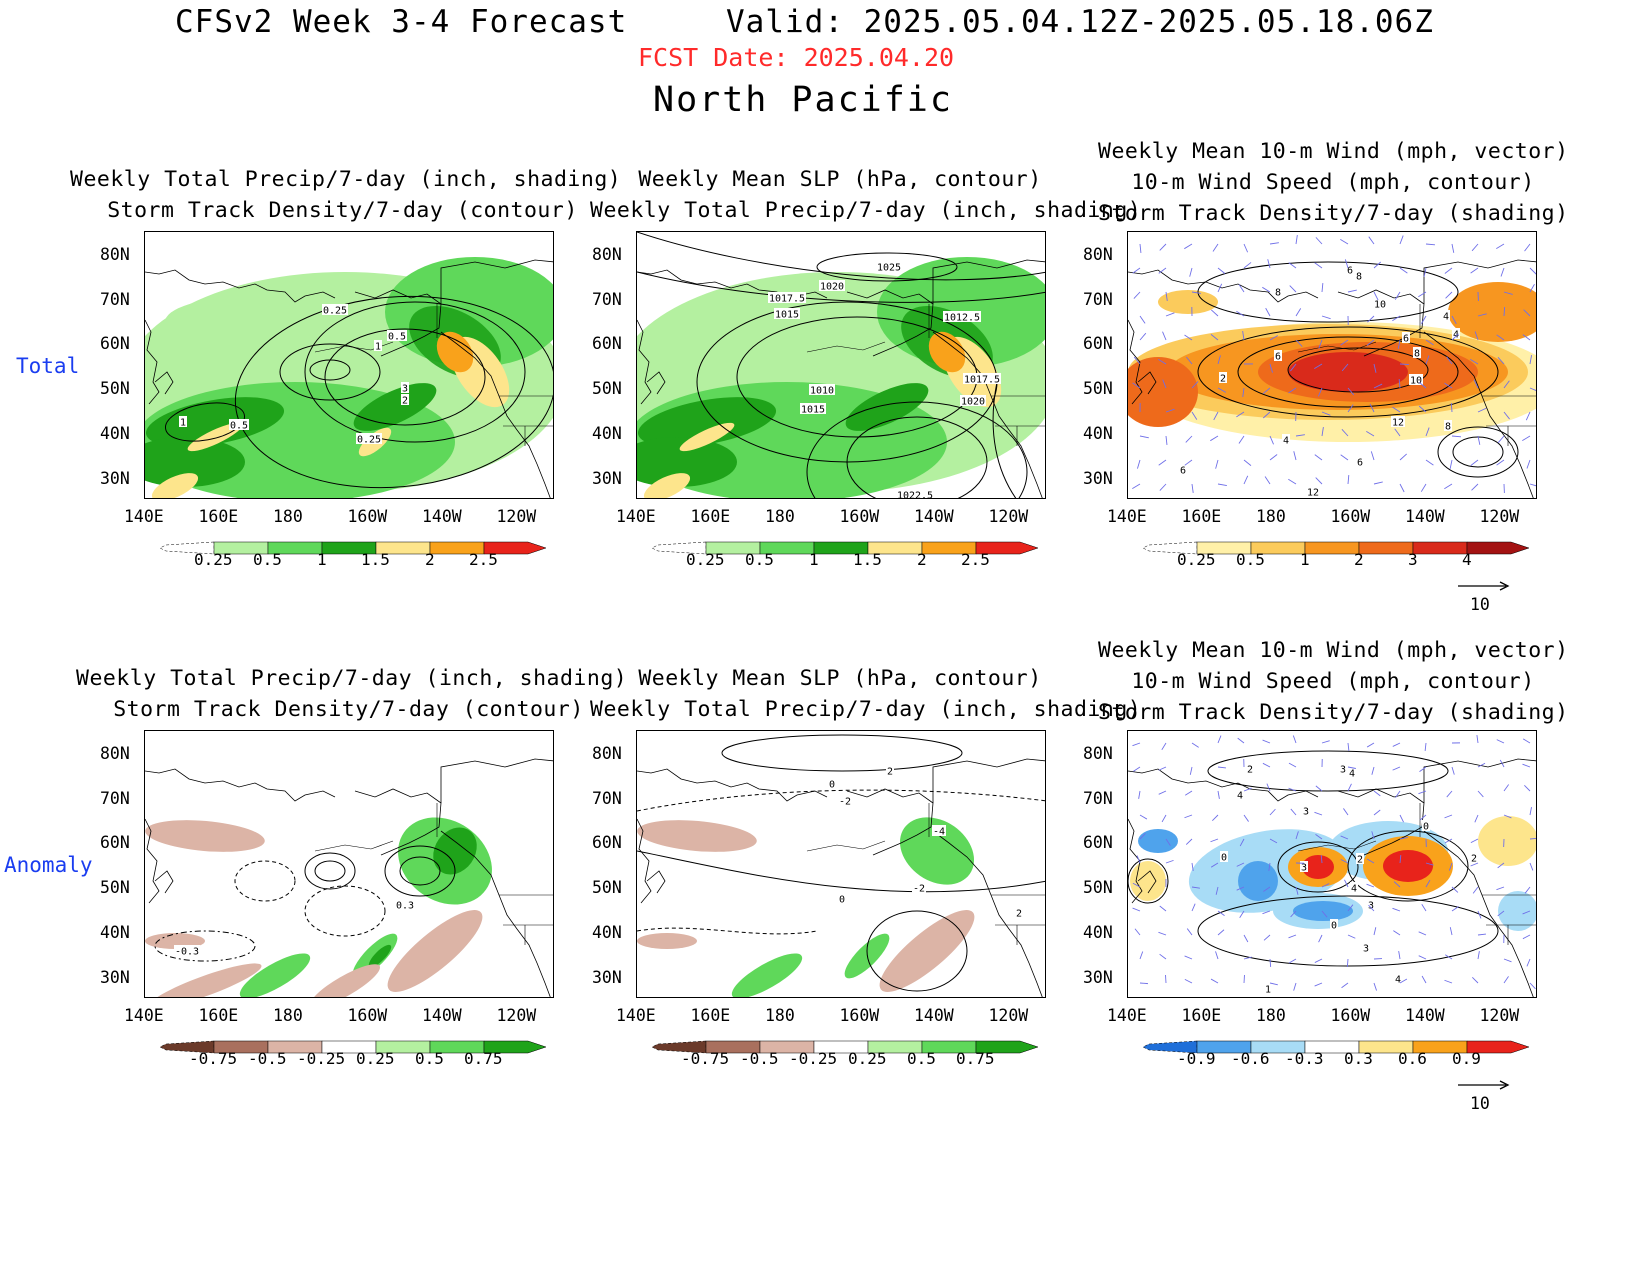 The height and width of the screenshot is (1275, 1650). Describe the element at coordinates (787, 315) in the screenshot. I see `svg-text: 1015` at that location.